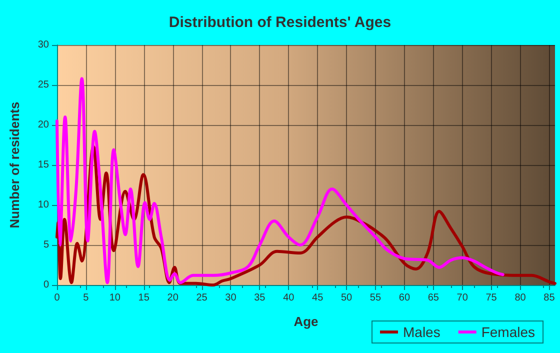  What do you see at coordinates (550, 298) in the screenshot?
I see `x-tick-label: 85` at bounding box center [550, 298].